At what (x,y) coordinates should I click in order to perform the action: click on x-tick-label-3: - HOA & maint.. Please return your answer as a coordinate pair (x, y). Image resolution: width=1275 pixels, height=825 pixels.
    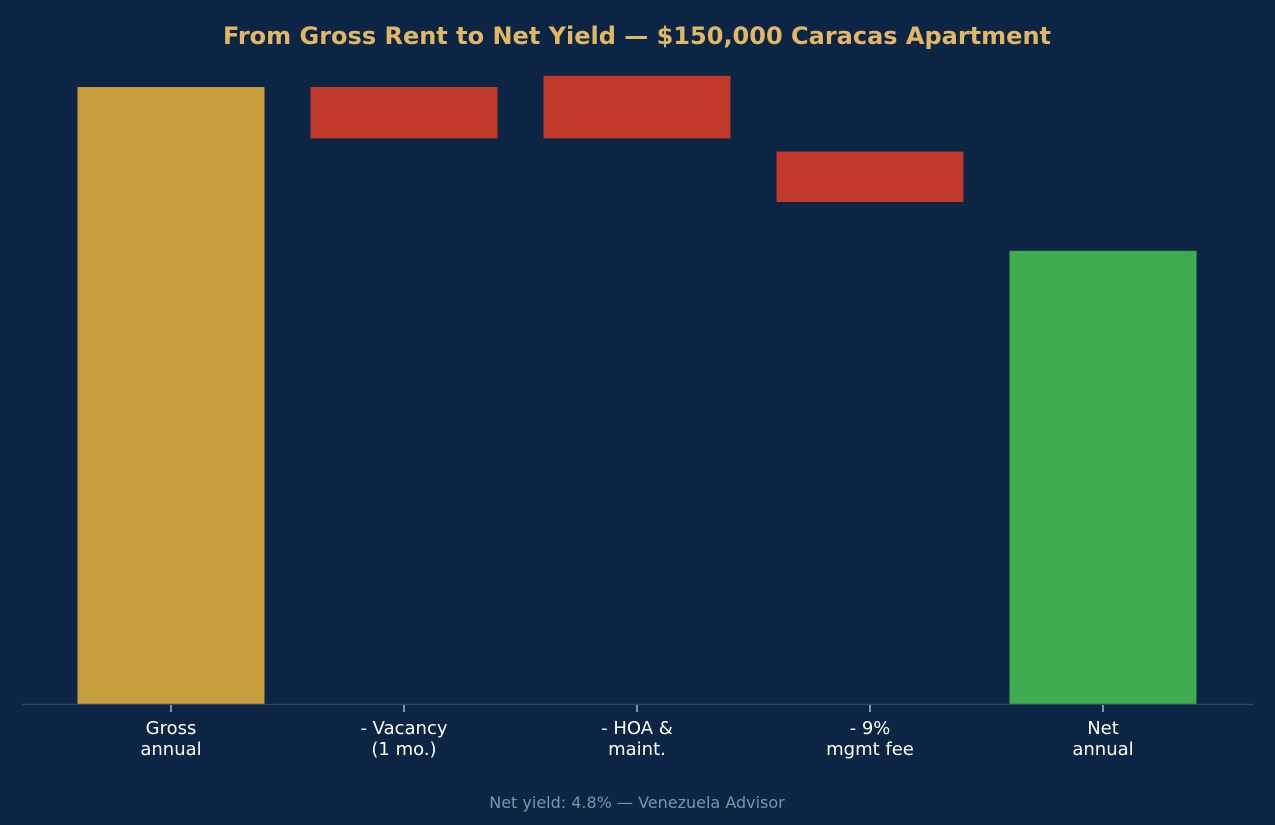
    Looking at the image, I should click on (637, 739).